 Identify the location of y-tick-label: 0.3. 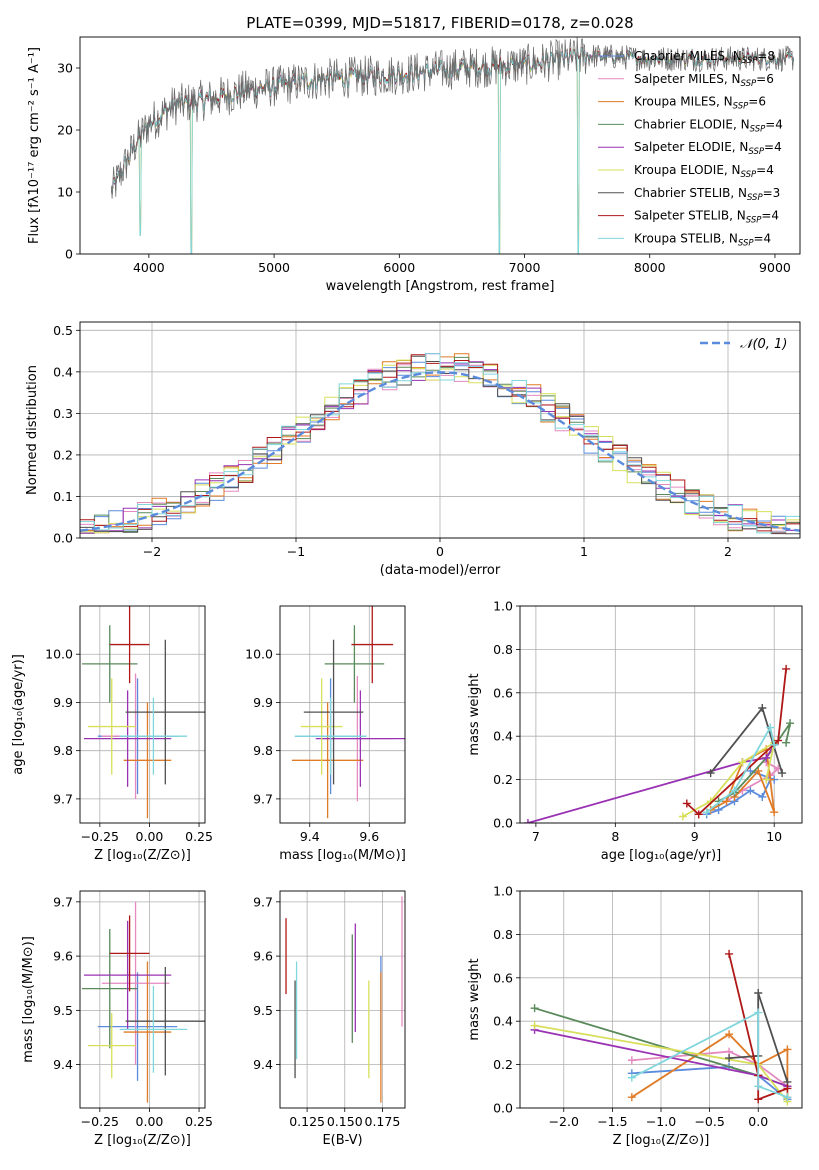
(63, 413).